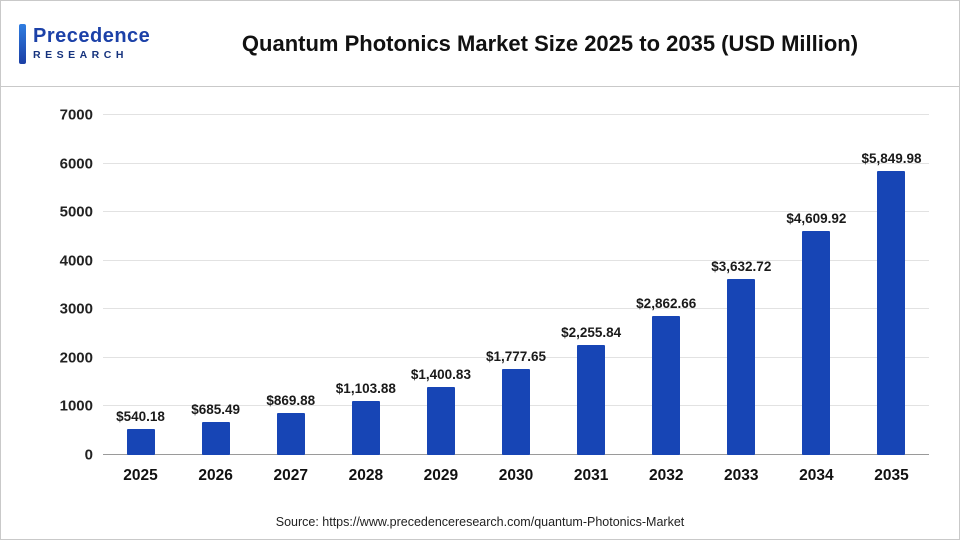 This screenshot has height=540, width=960. I want to click on bar-value-label: $685.49, so click(216, 409).